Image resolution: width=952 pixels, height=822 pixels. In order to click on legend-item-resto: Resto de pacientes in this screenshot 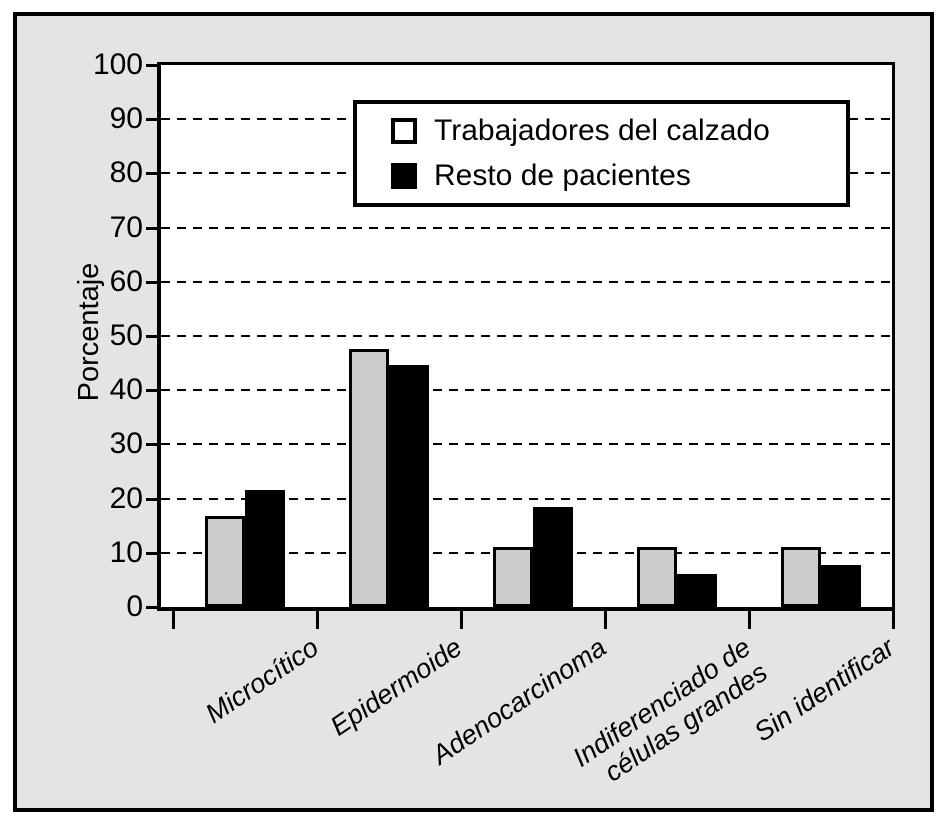, I will do `click(618, 176)`.